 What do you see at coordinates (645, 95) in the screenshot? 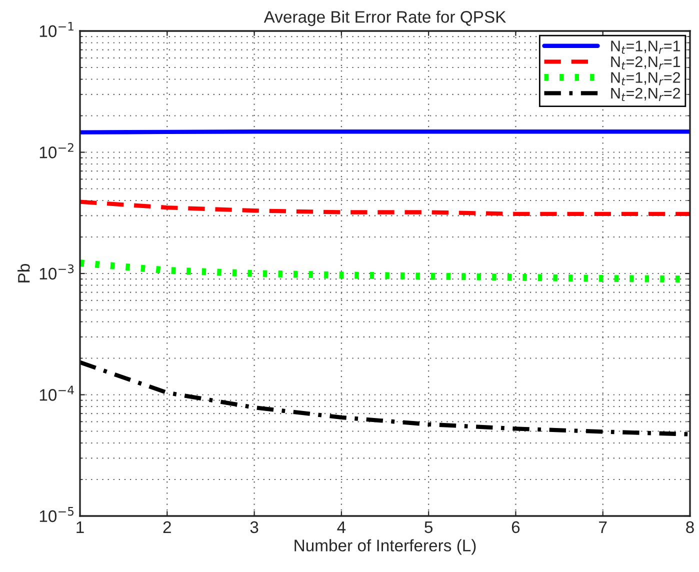
I see `legend-label: N$_{t}$=2,N$_{r}$=2` at bounding box center [645, 95].